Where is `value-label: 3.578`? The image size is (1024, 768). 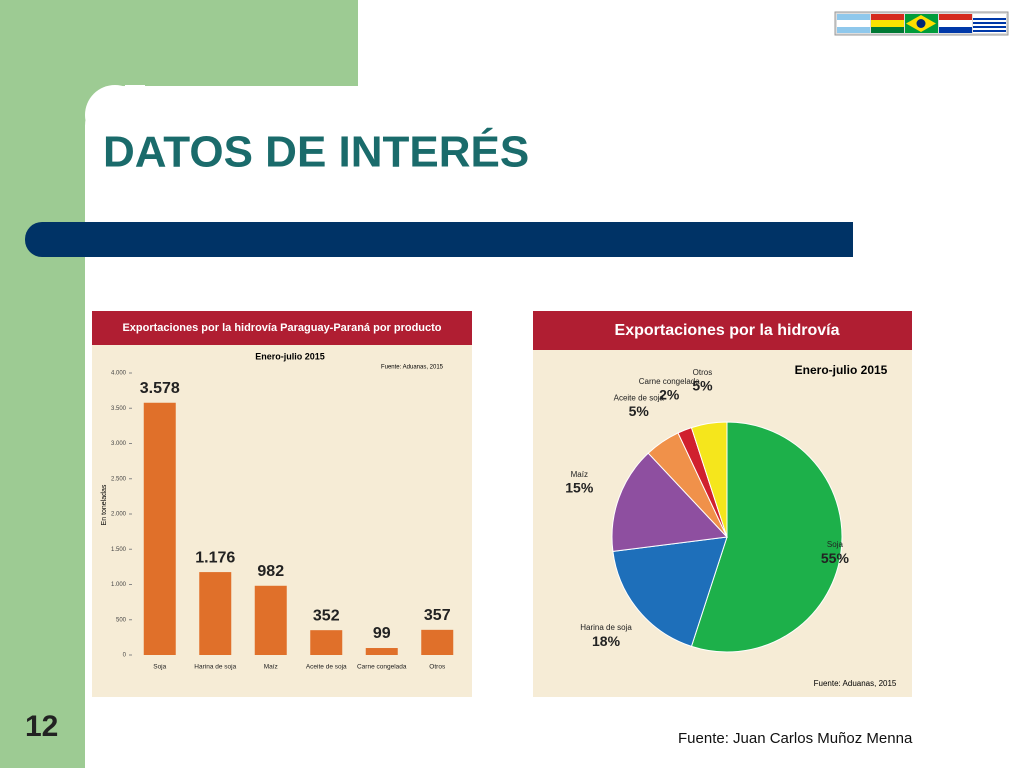
value-label: 3.578 is located at coordinates (160, 388).